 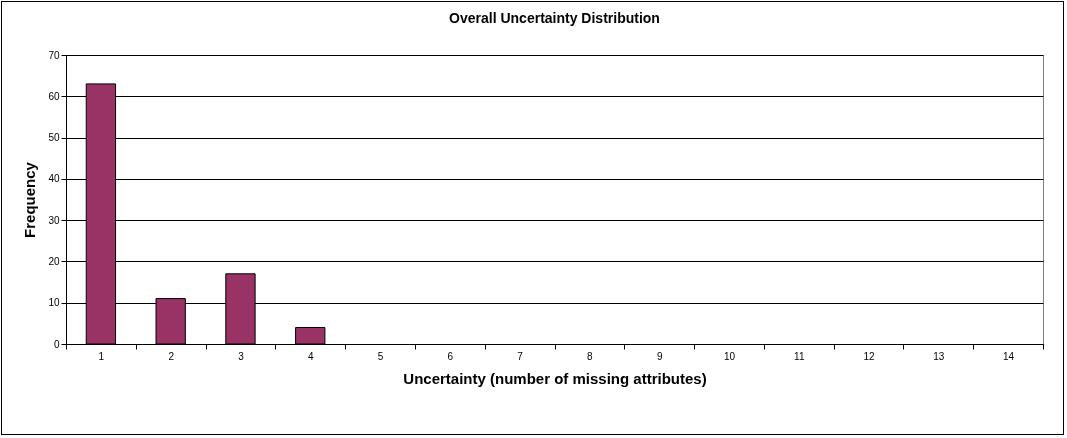 What do you see at coordinates (171, 356) in the screenshot?
I see `x-tick-label: 2` at bounding box center [171, 356].